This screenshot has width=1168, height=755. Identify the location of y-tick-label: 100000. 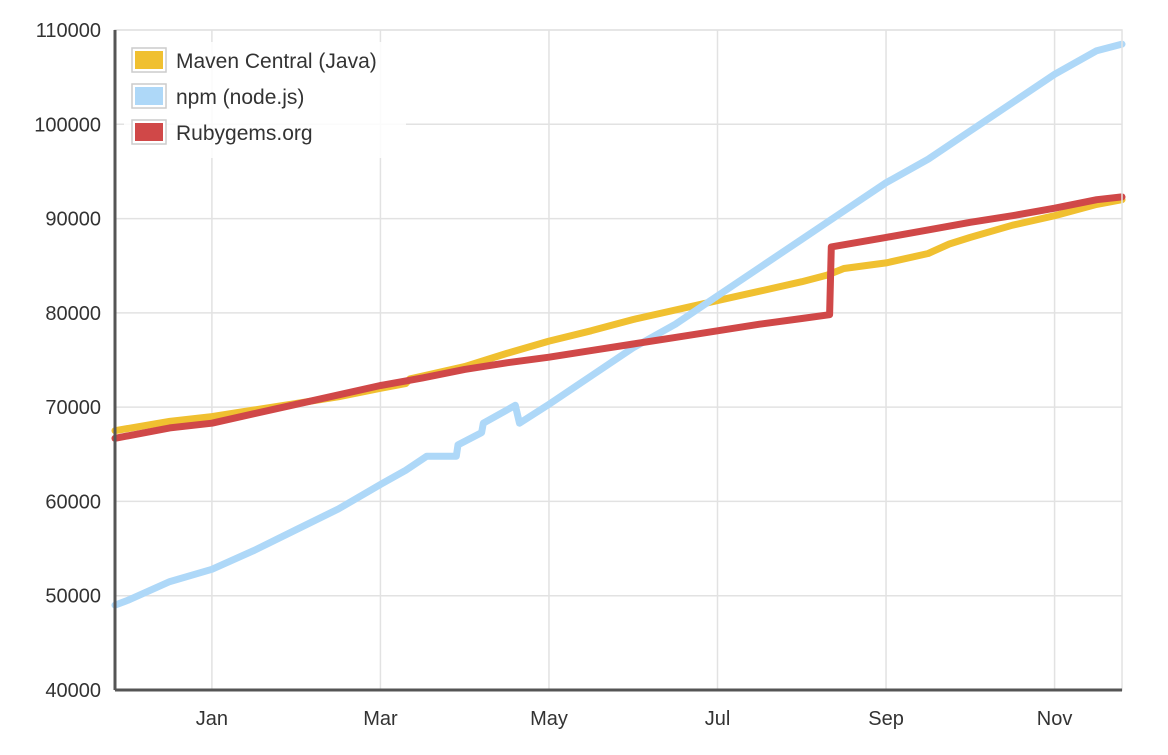
(67, 125).